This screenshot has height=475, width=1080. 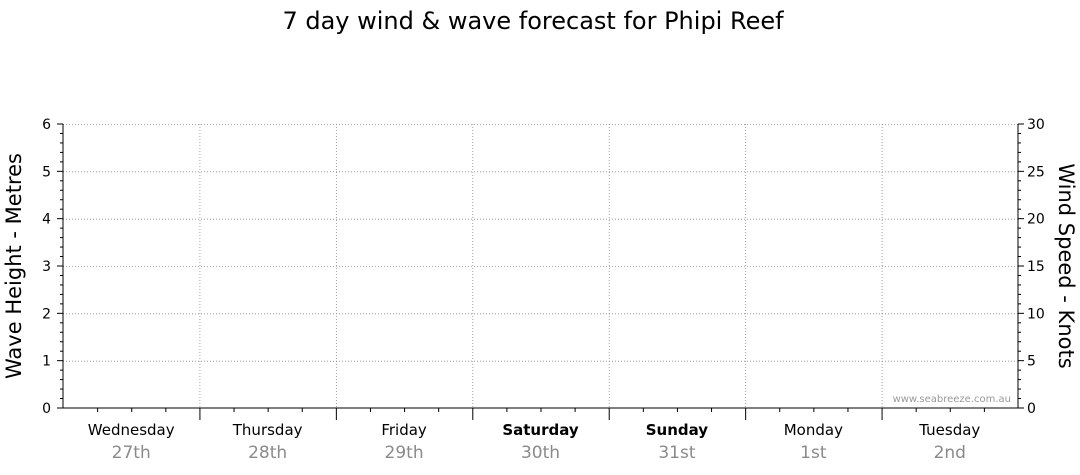 I want to click on left-tick-label: 1, so click(x=46, y=362).